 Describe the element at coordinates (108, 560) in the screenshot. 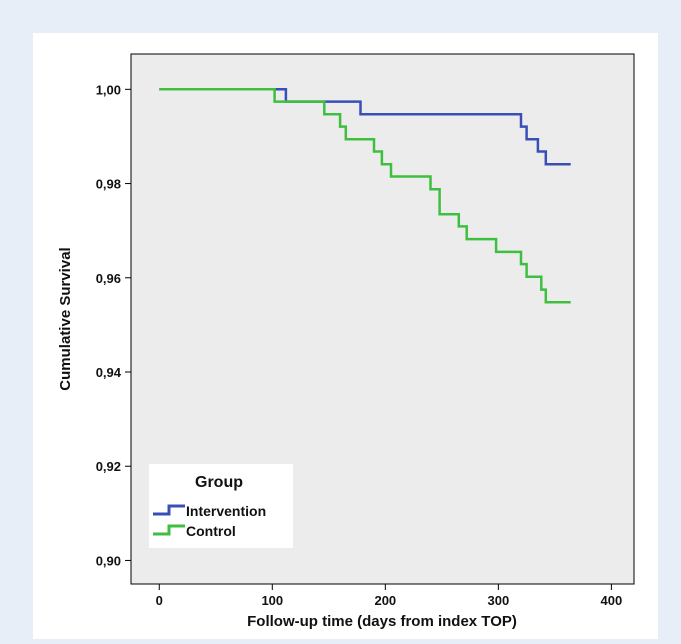

I see `y-tick-label: 0,90` at that location.